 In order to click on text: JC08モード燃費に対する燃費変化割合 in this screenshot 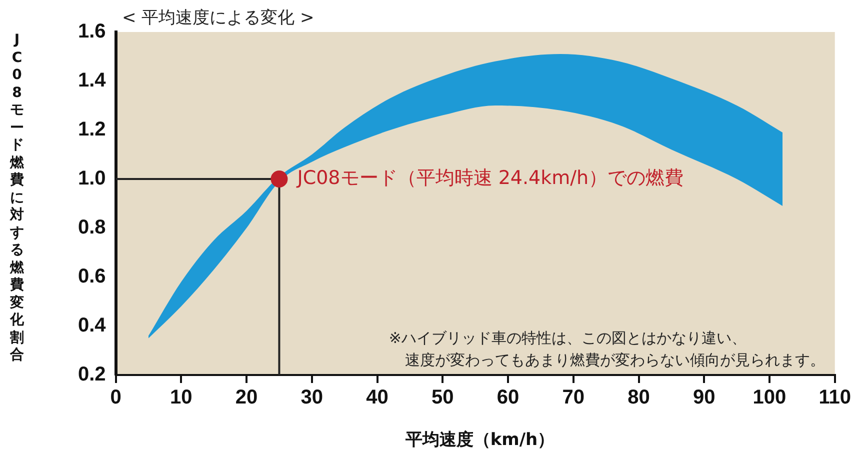, I will do `click(17, 197)`.